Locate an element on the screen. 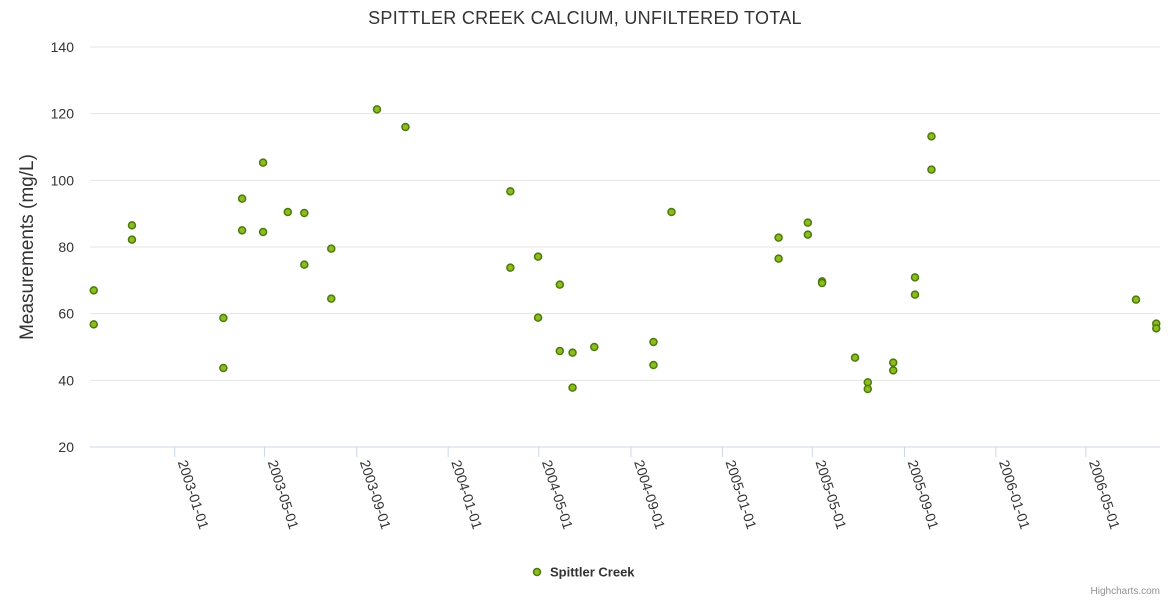 This screenshot has width=1170, height=600. x-tick-label: 2004-05-01 is located at coordinates (557, 494).